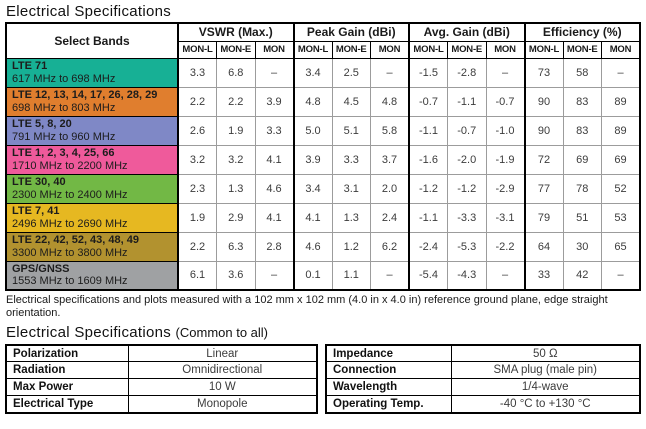 Image resolution: width=646 pixels, height=429 pixels. What do you see at coordinates (428, 246) in the screenshot?
I see `spec-value: -2.4` at bounding box center [428, 246].